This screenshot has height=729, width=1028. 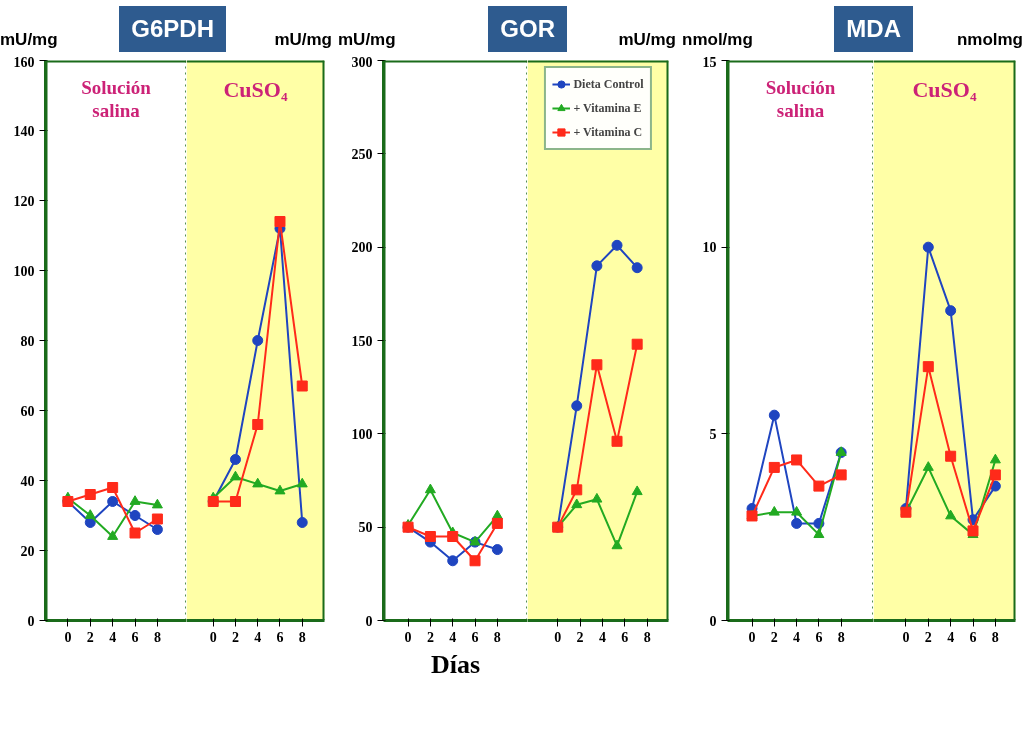 I want to click on y-tick-label: 80, so click(x=27, y=341).